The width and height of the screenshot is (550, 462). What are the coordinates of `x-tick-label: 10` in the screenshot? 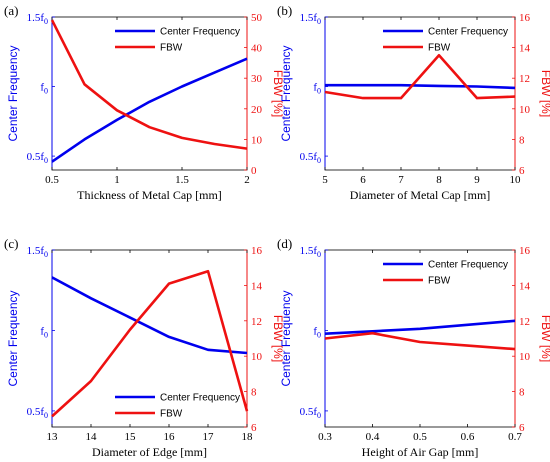 It's located at (516, 180).